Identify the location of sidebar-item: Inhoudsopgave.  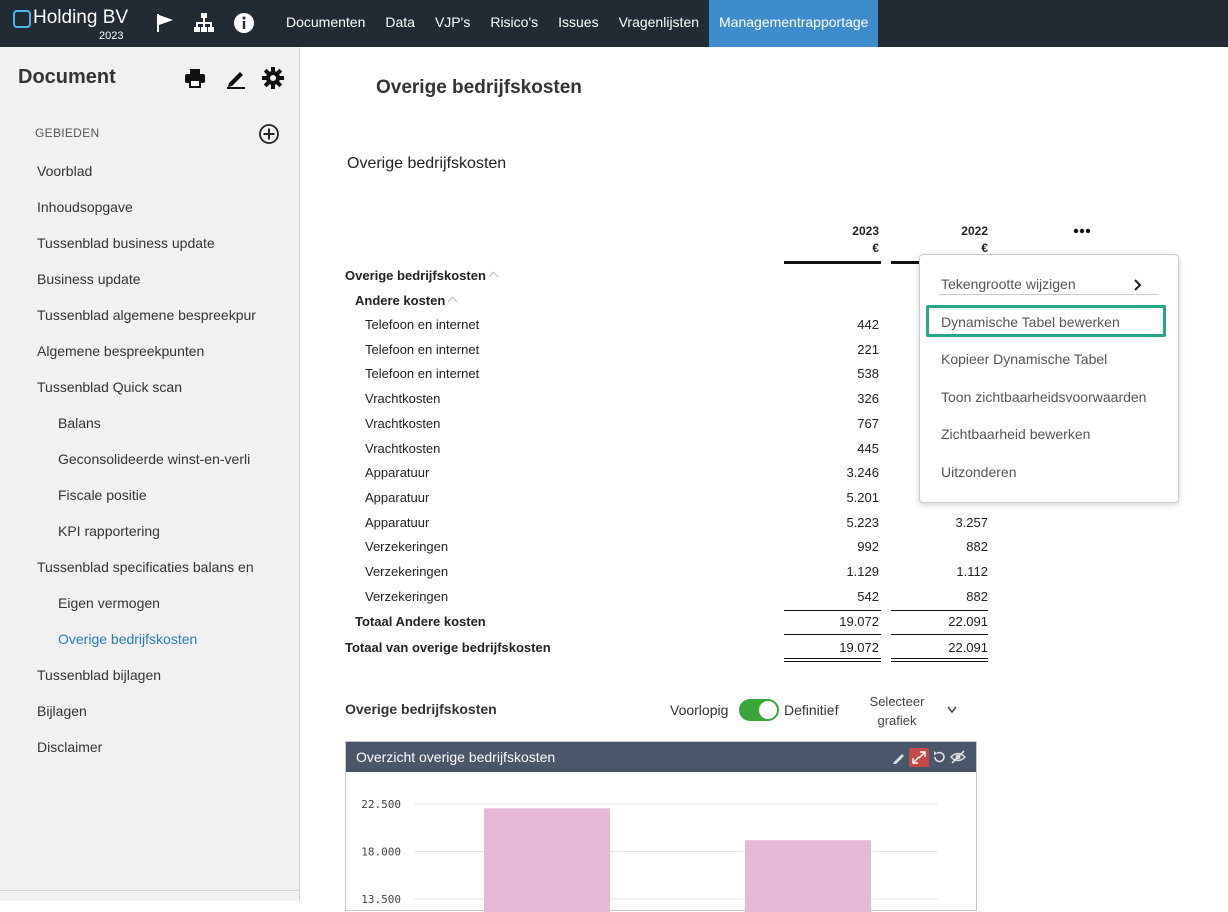
(85, 207).